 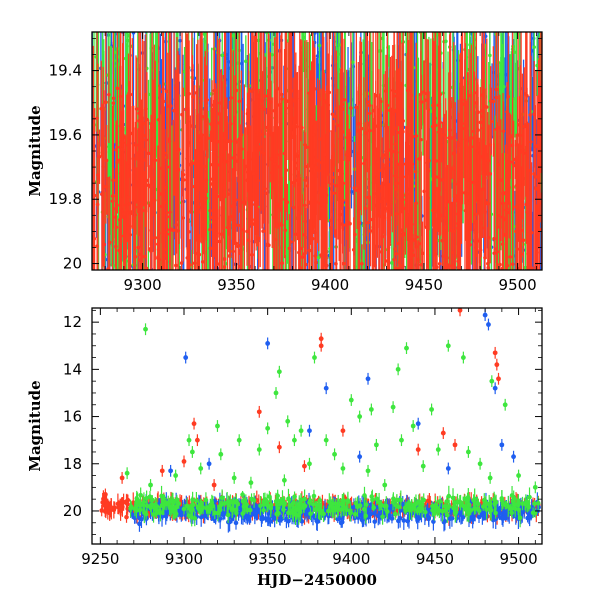 I want to click on y-tick-label: 20, so click(x=72, y=264).